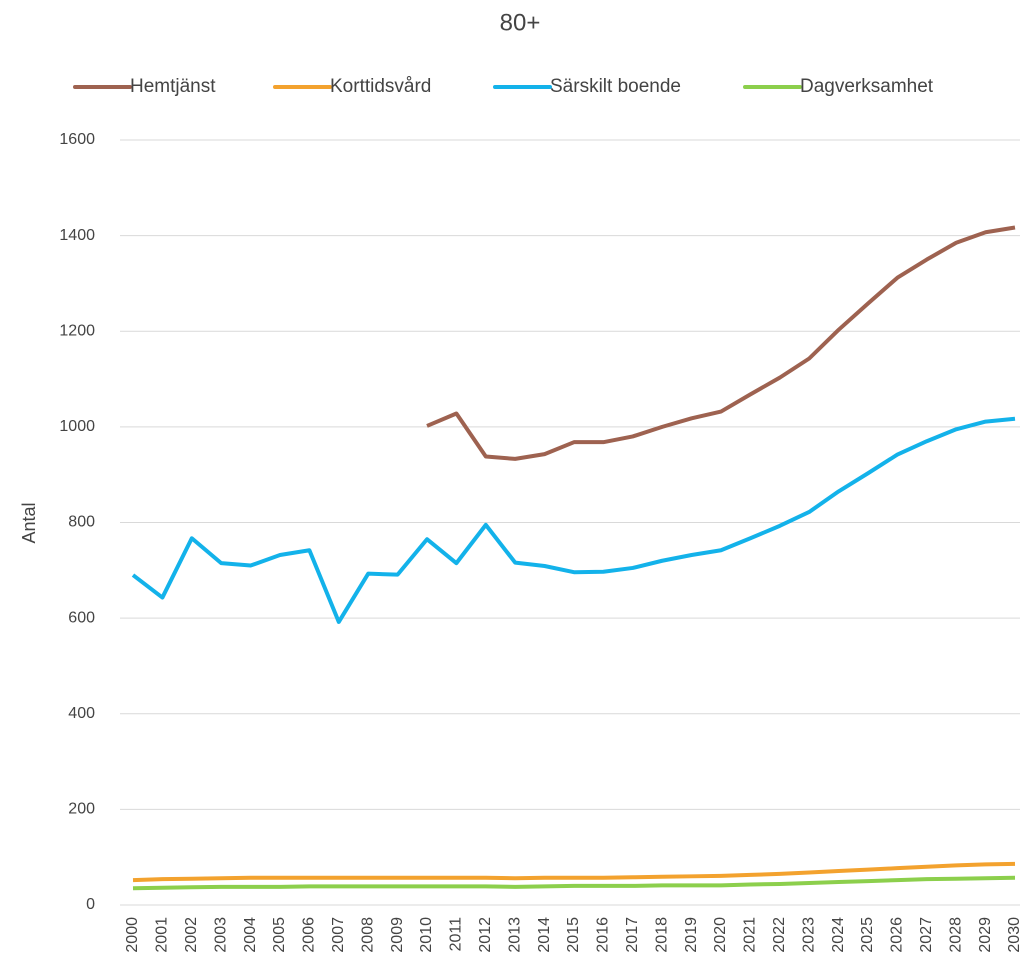  Describe the element at coordinates (426, 935) in the screenshot. I see `x-tick-label: 2010` at that location.